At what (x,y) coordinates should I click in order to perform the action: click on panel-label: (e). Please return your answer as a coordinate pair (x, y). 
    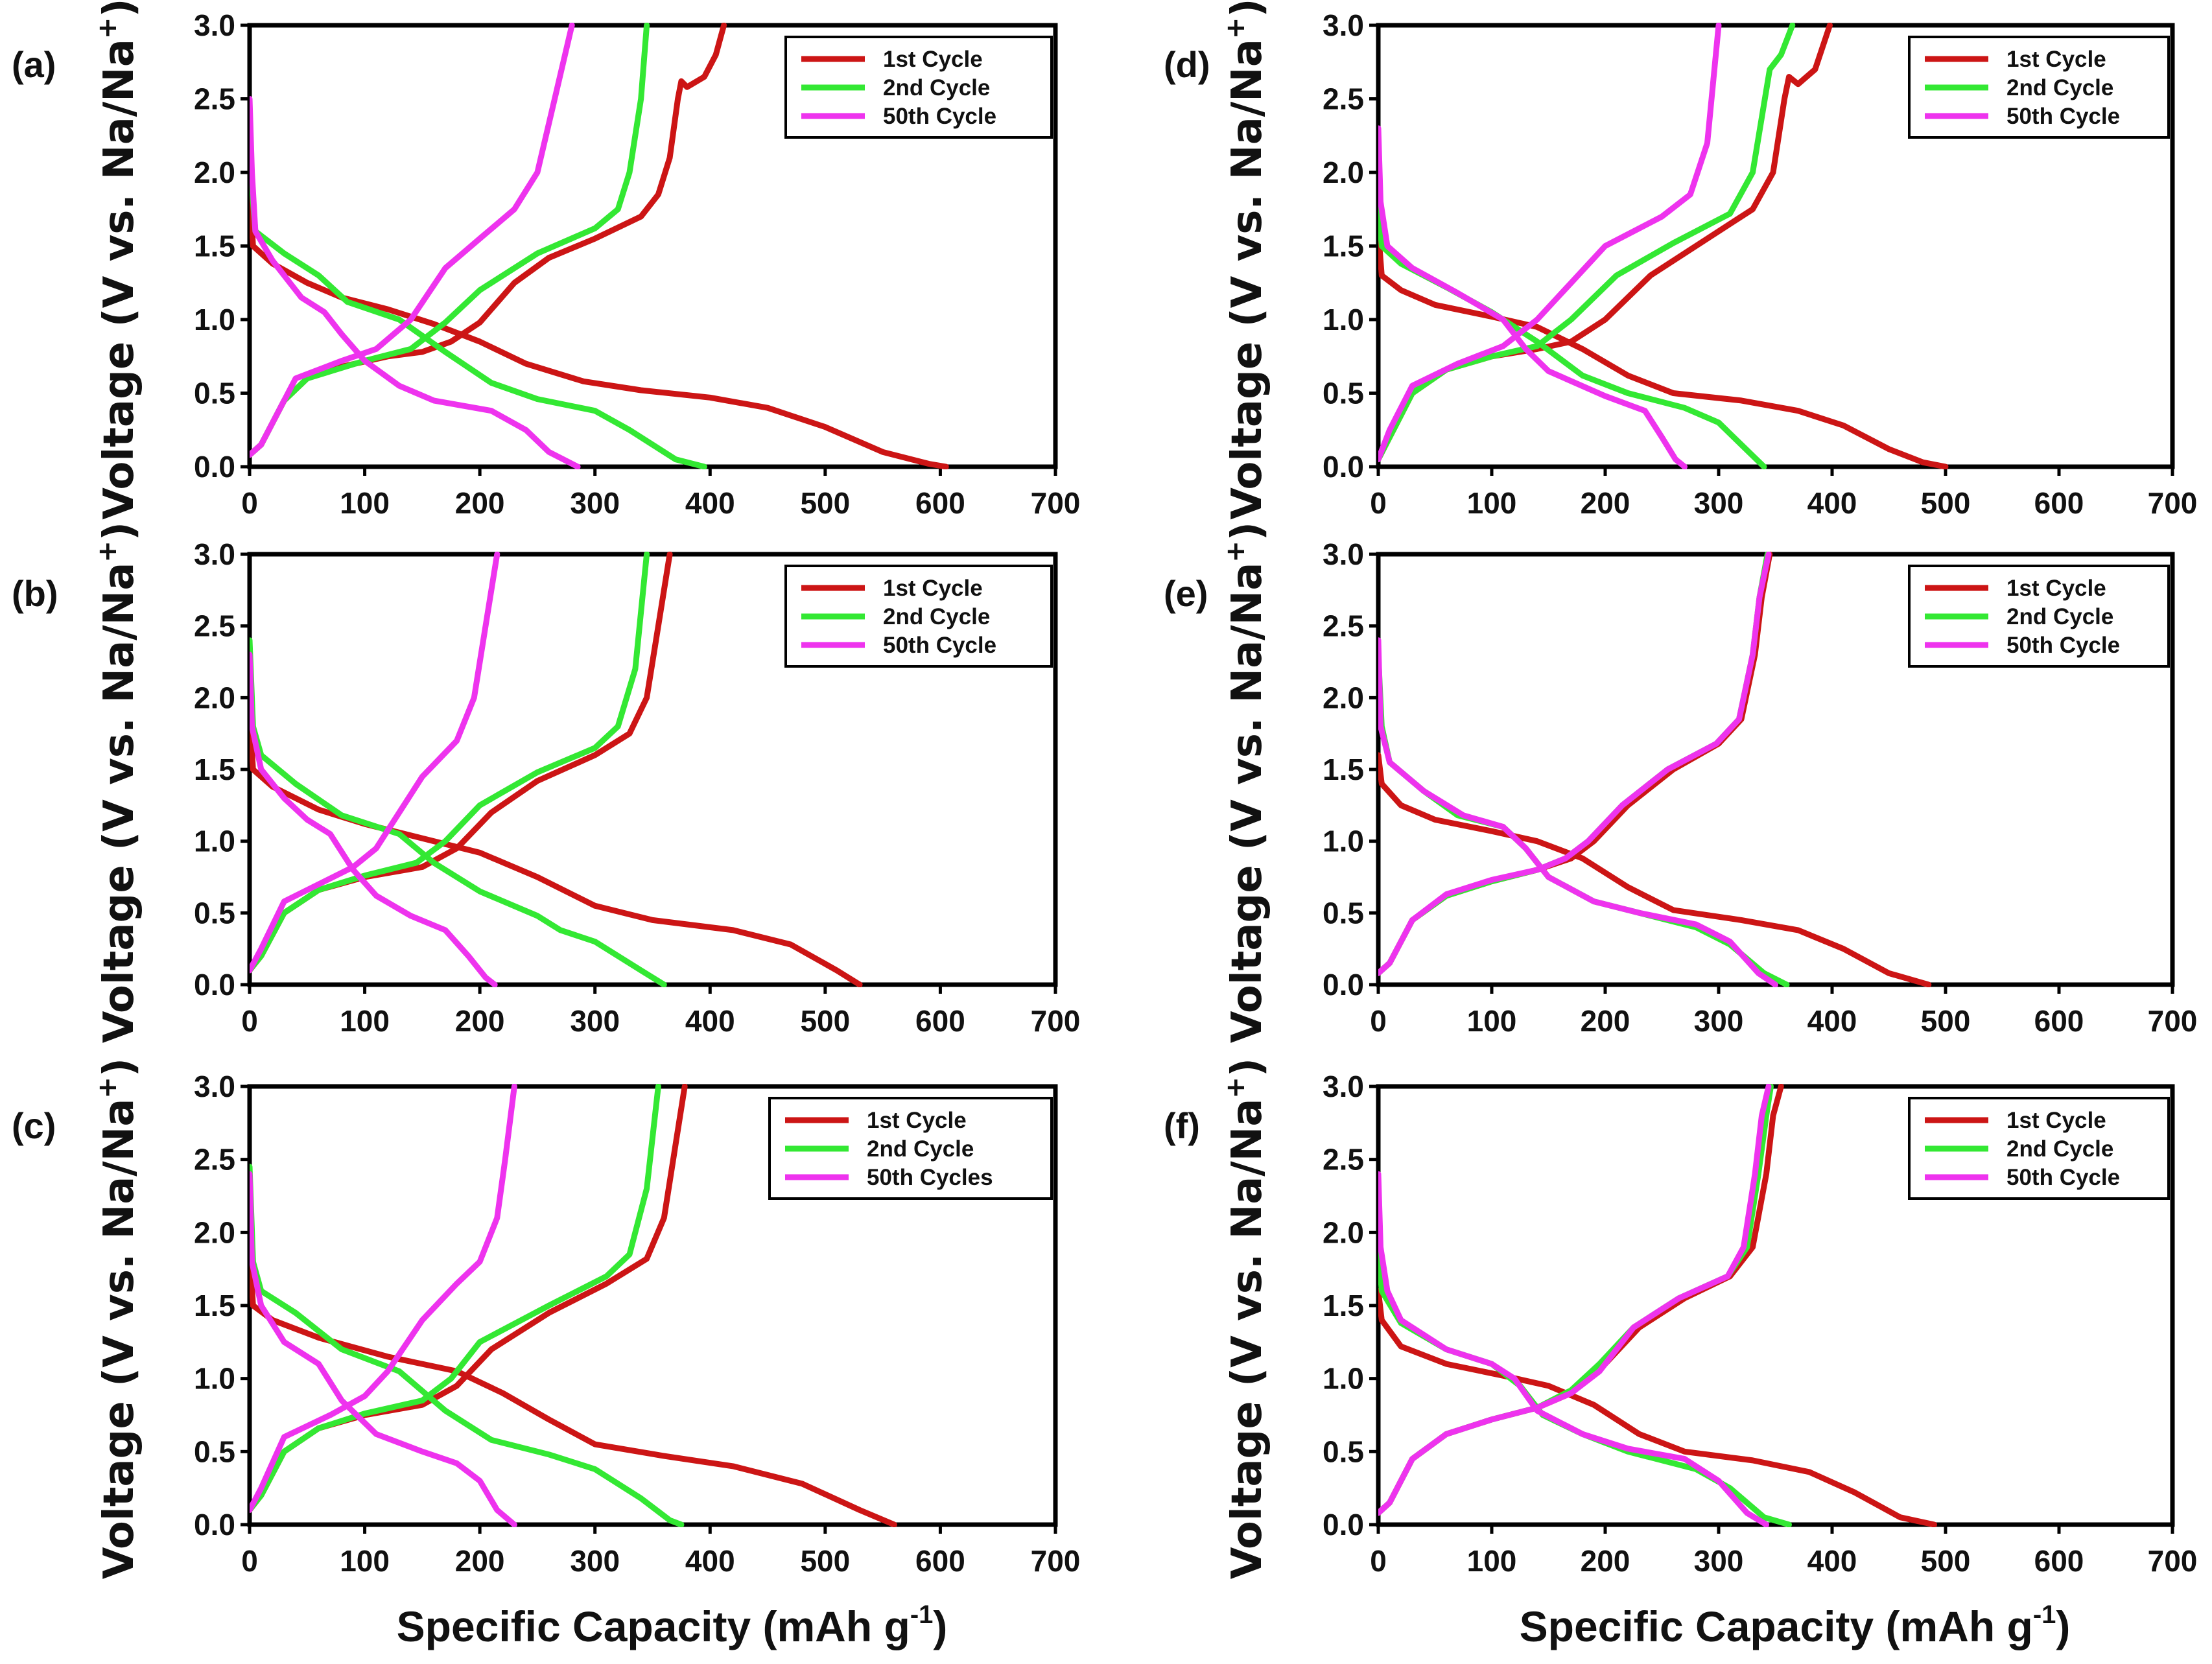
    Looking at the image, I should click on (1186, 593).